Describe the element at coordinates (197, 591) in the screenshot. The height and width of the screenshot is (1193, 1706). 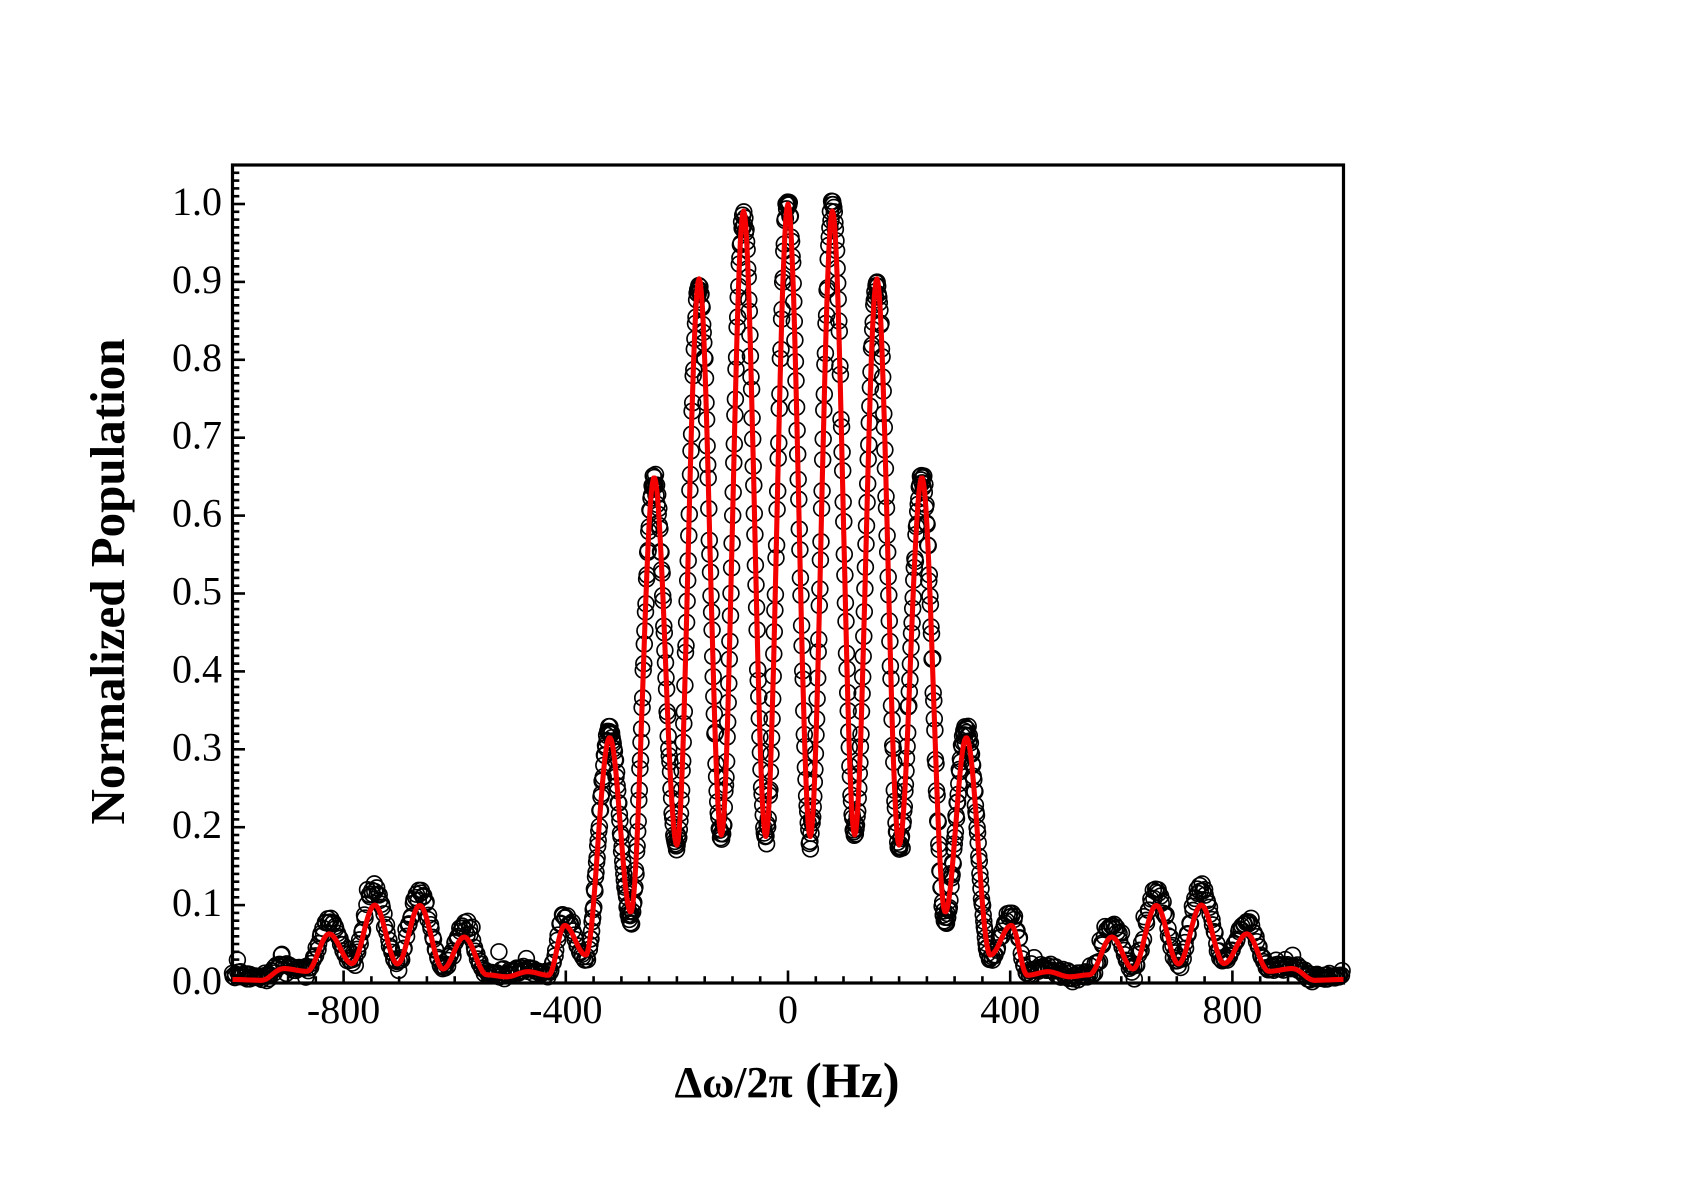
I see `svg-text: 0.5` at that location.